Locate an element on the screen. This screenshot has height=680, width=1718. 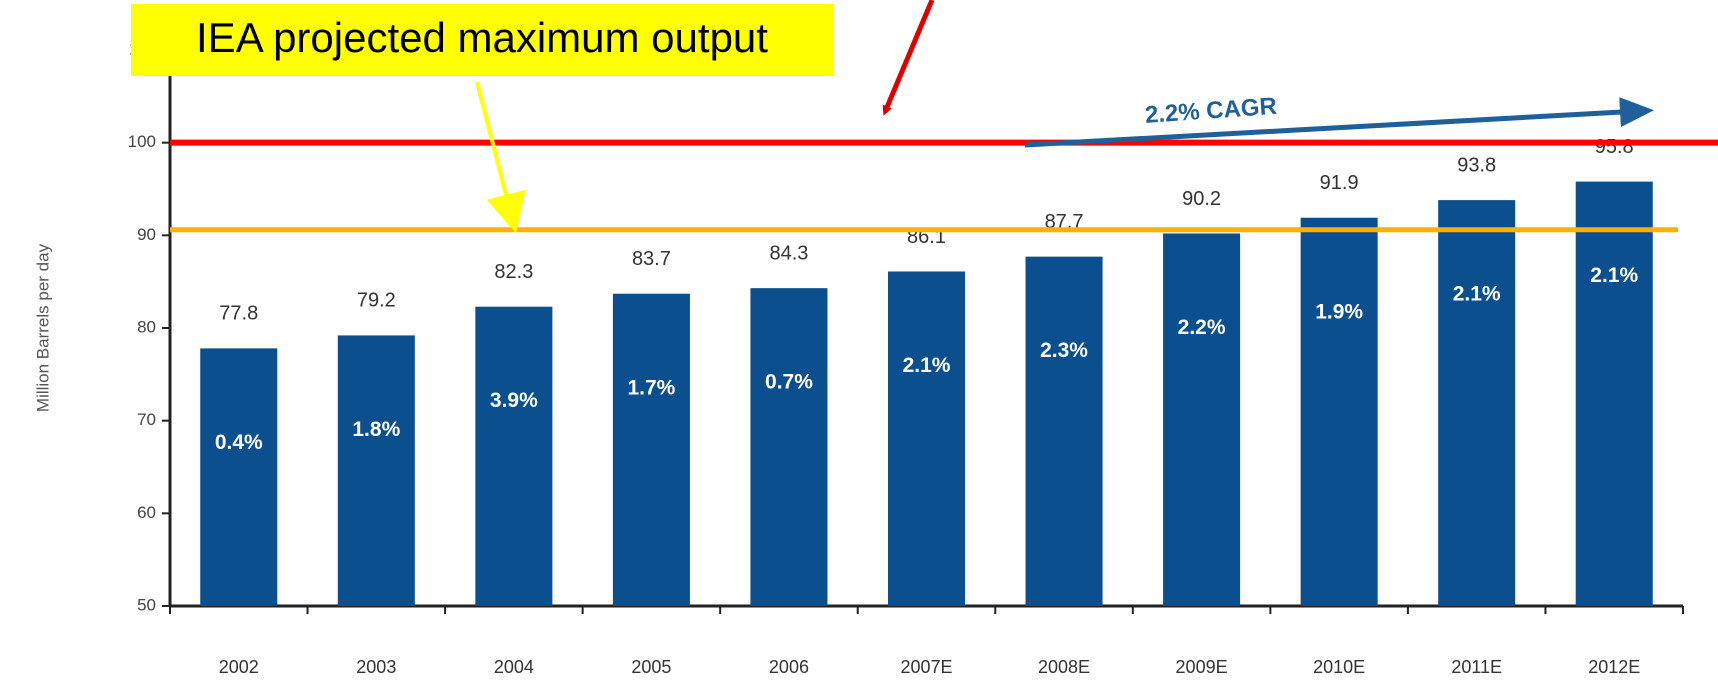
y-tick-label: 90 is located at coordinates (146, 234).